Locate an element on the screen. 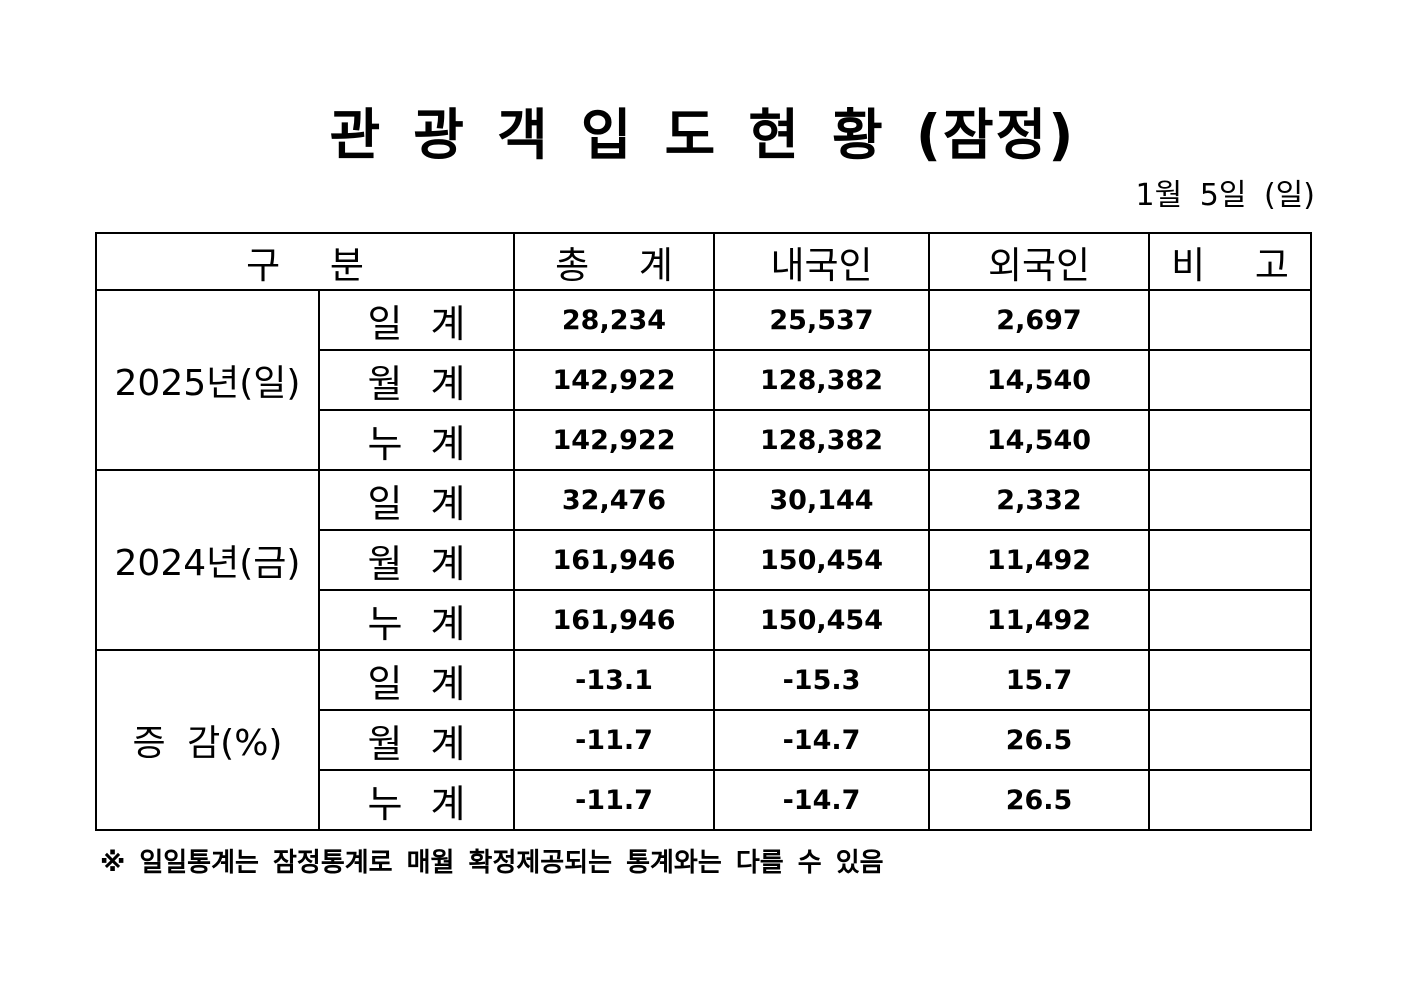  col-header-category: 구 분 is located at coordinates (305, 261).